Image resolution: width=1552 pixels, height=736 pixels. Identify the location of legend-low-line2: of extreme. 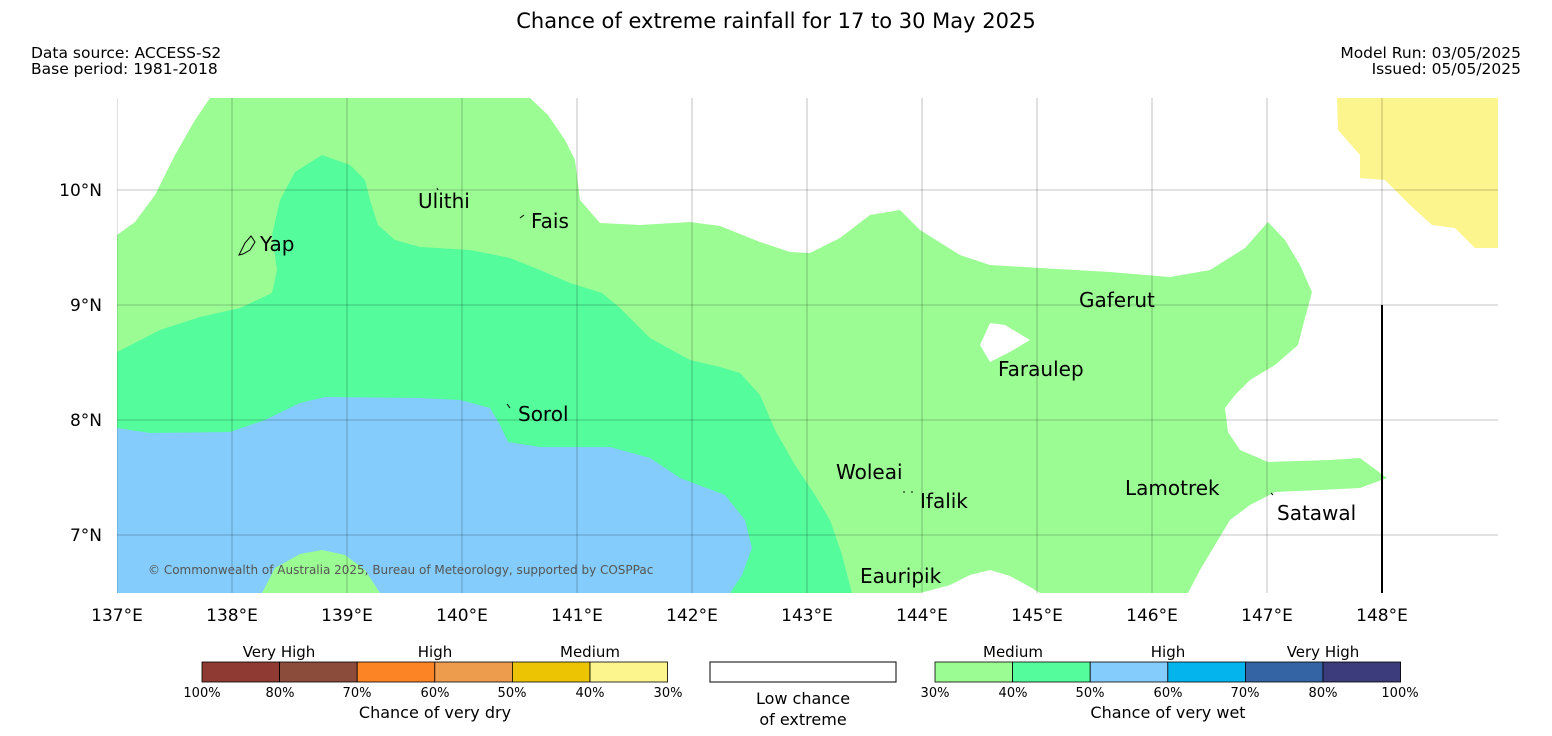
(802, 719).